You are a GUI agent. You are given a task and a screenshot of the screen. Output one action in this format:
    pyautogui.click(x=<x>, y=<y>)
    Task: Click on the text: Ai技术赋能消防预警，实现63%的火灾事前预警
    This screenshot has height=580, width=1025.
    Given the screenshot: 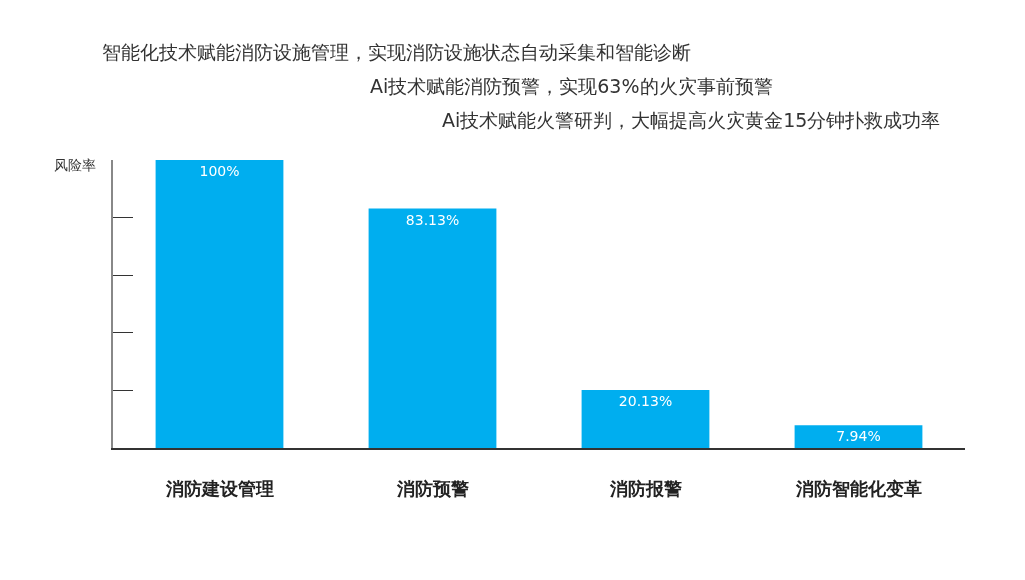 What is the action you would take?
    pyautogui.click(x=571, y=86)
    